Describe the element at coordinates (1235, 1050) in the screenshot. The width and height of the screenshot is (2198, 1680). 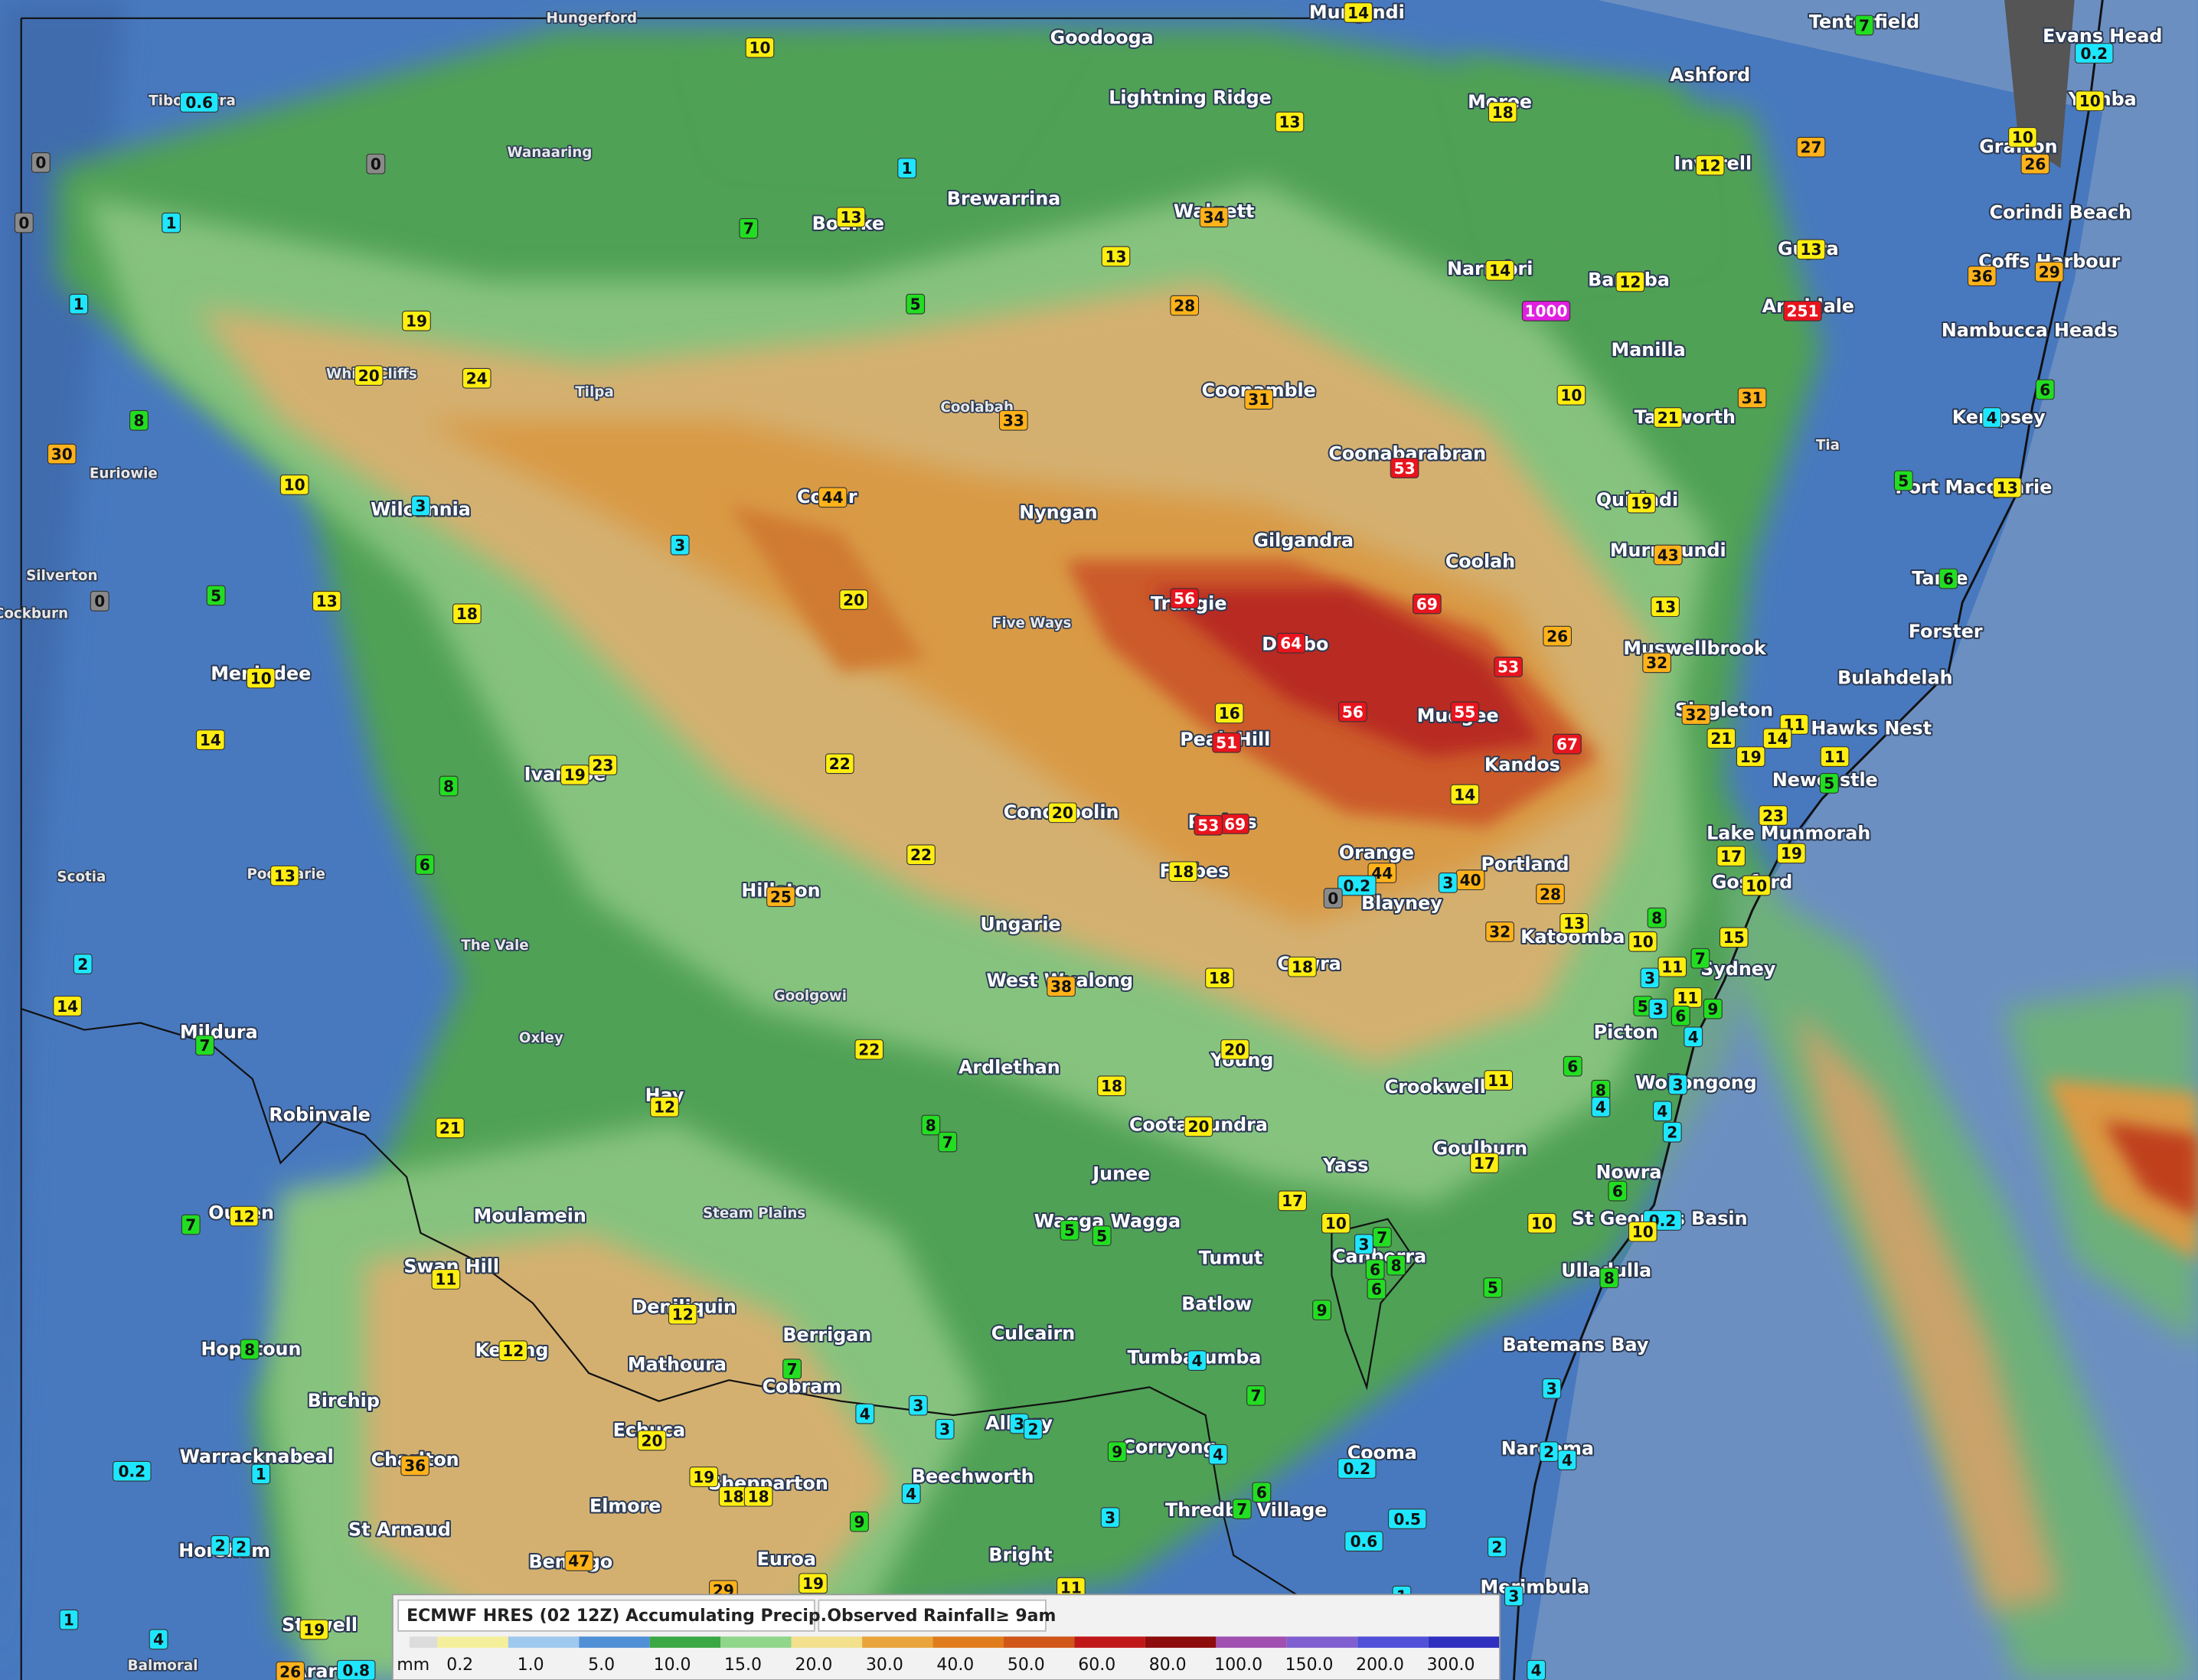
I see `obs-value: 20` at that location.